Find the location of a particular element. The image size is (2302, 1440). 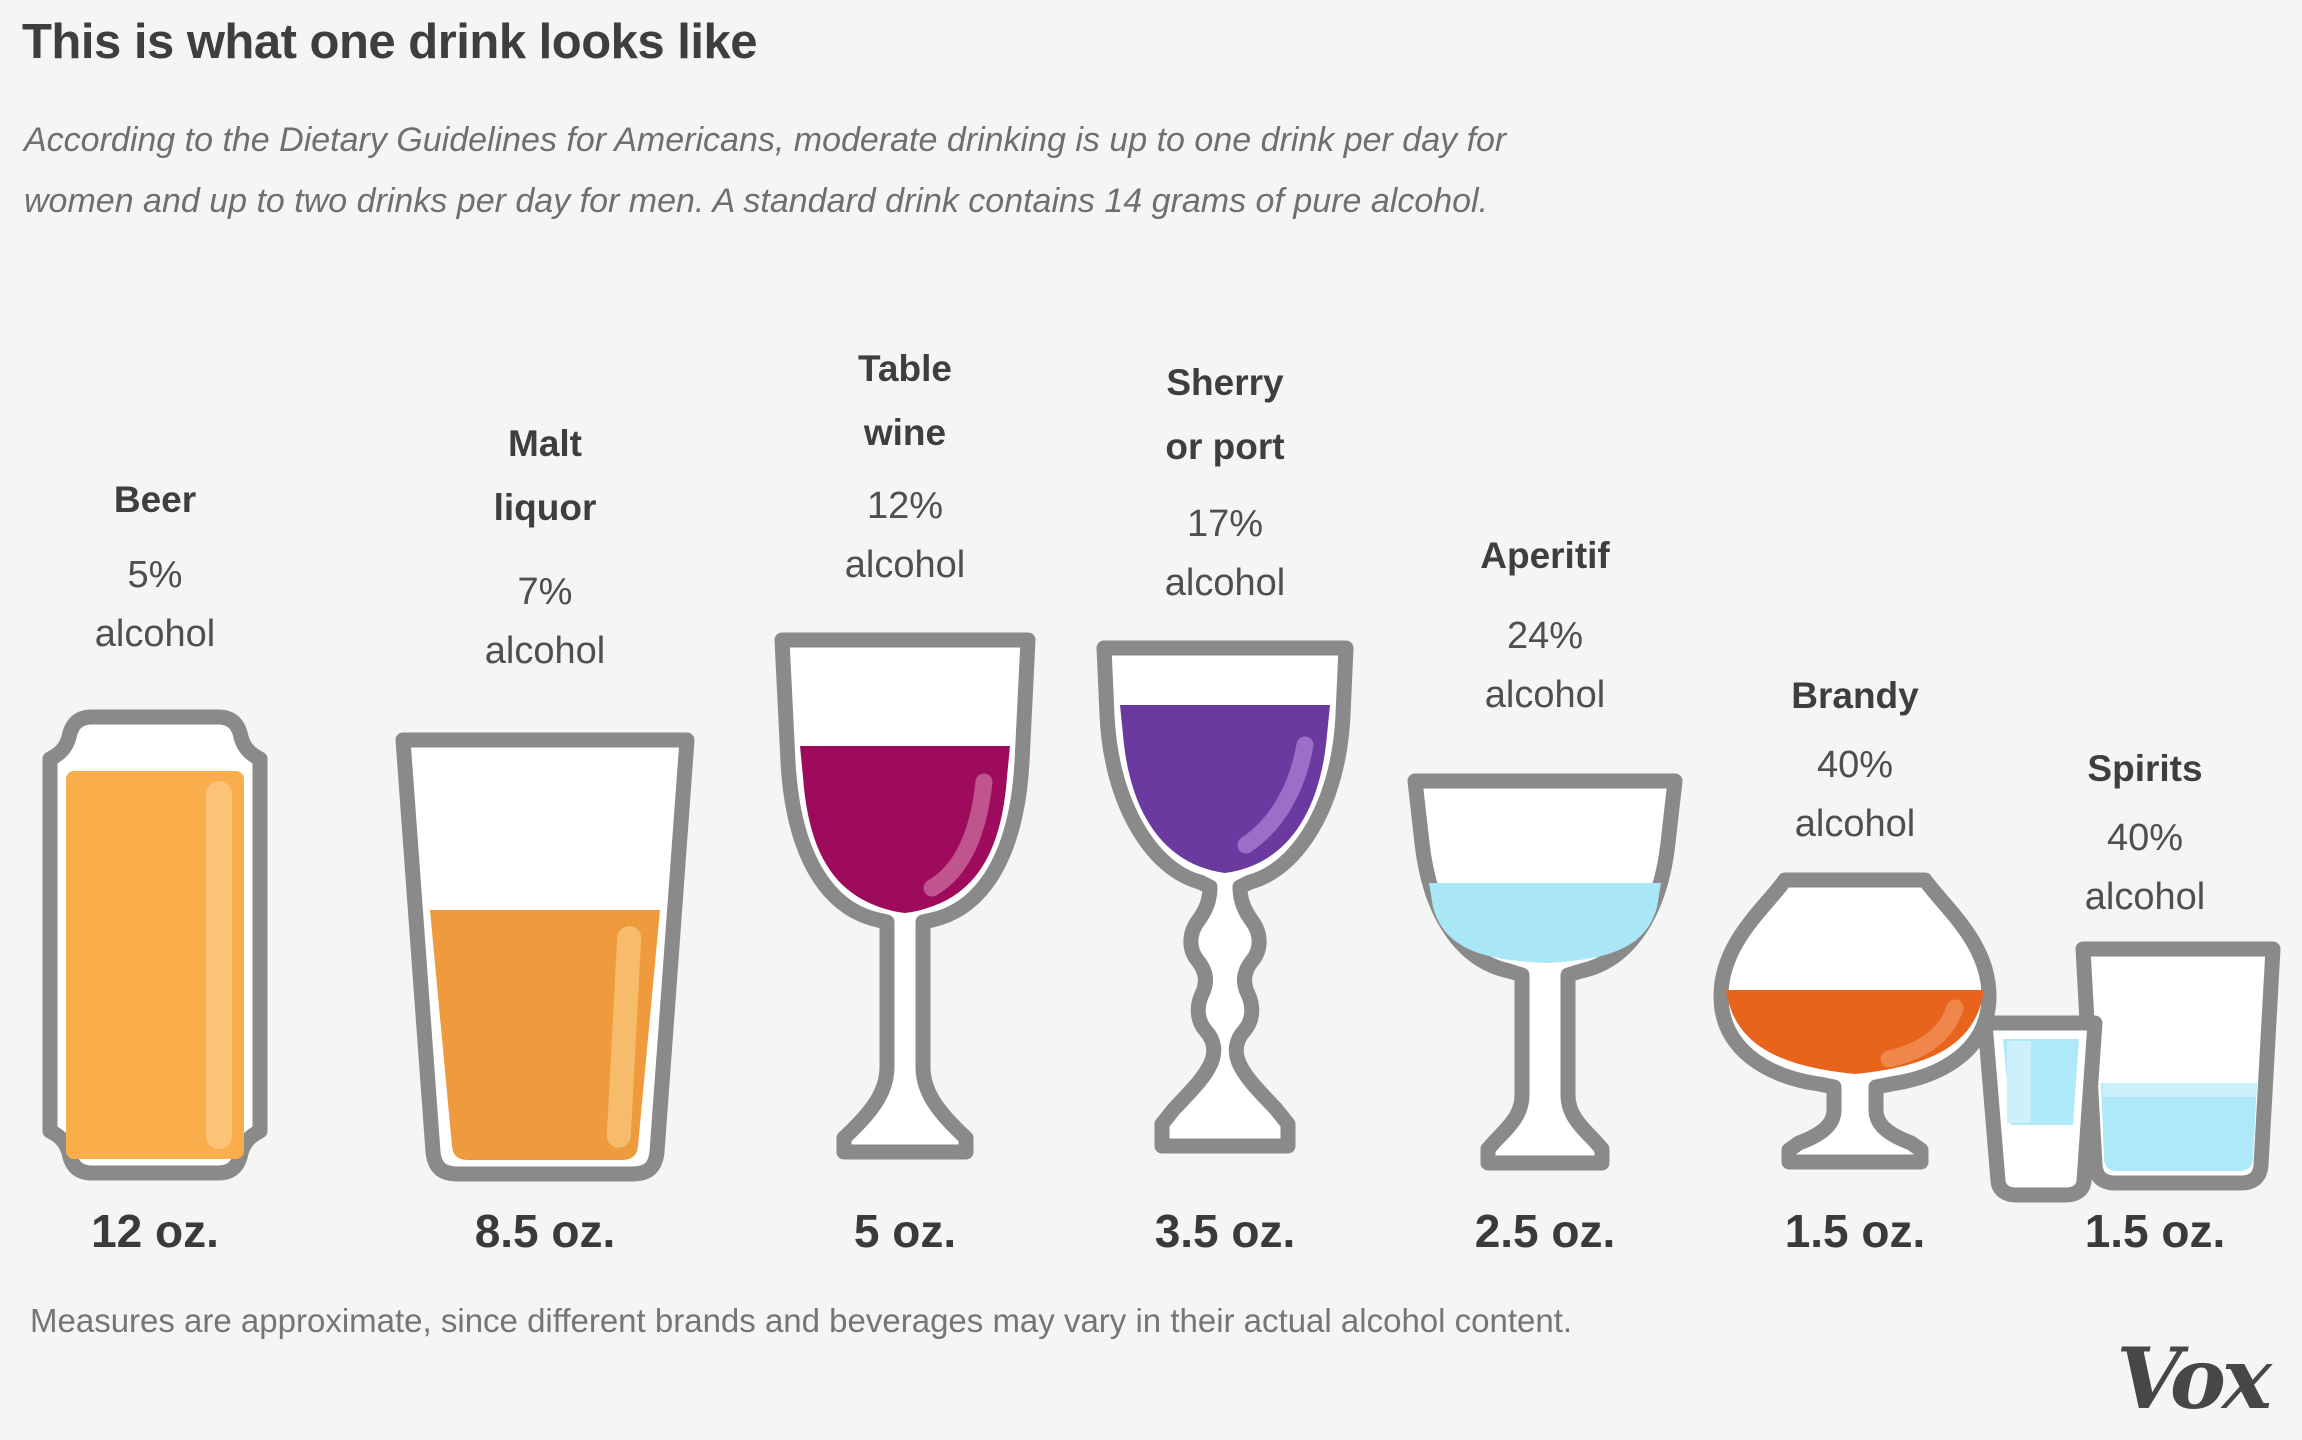

brandy-liquid-highlight is located at coordinates (1922, 1033).